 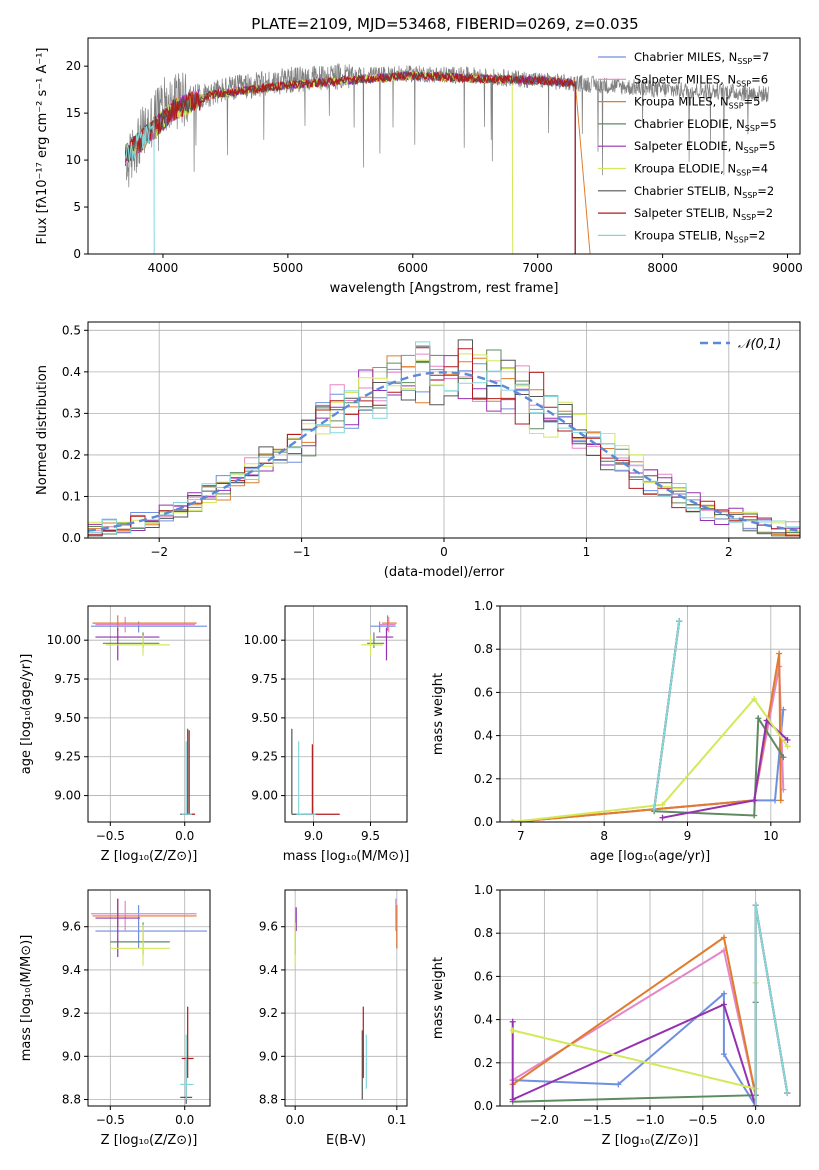 What do you see at coordinates (140, 188) in the screenshot?
I see `model-spectrum-kroupa-stelib` at bounding box center [140, 188].